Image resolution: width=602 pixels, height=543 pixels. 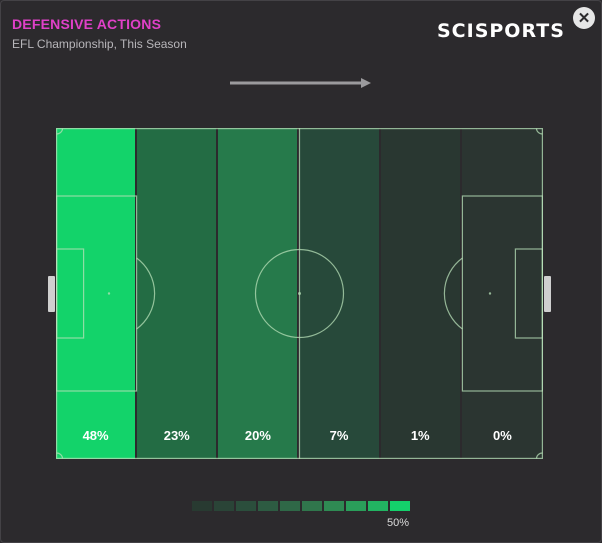 What do you see at coordinates (502, 293) in the screenshot?
I see `pitch-zone: 0%` at bounding box center [502, 293].